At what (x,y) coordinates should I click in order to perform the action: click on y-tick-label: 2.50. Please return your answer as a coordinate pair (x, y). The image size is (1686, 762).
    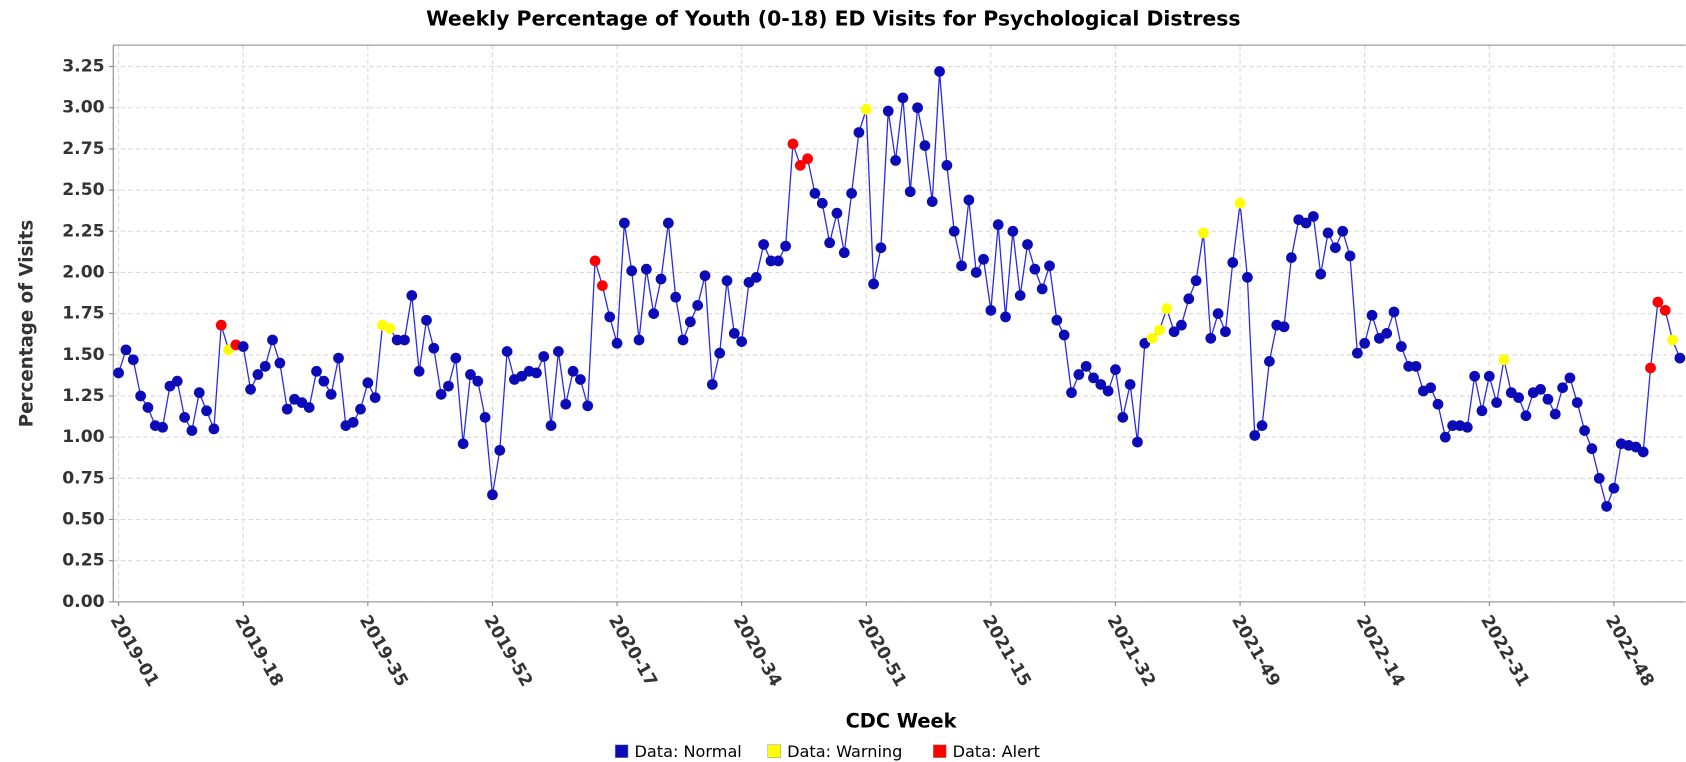
    Looking at the image, I should click on (83, 190).